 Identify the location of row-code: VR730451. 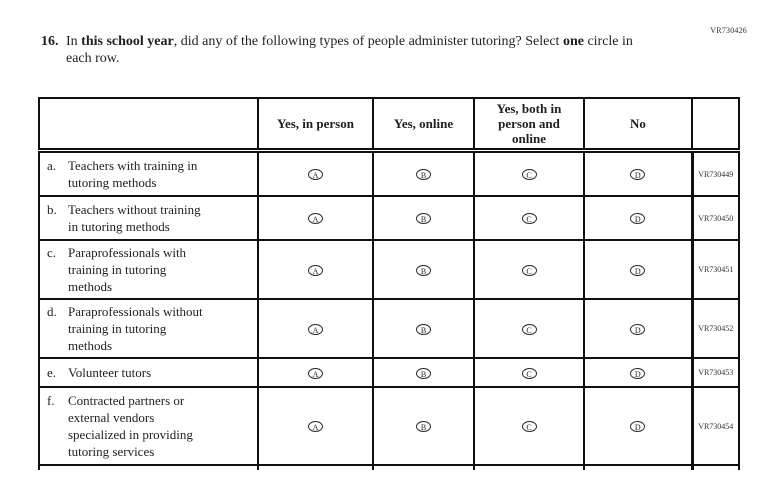
(715, 269).